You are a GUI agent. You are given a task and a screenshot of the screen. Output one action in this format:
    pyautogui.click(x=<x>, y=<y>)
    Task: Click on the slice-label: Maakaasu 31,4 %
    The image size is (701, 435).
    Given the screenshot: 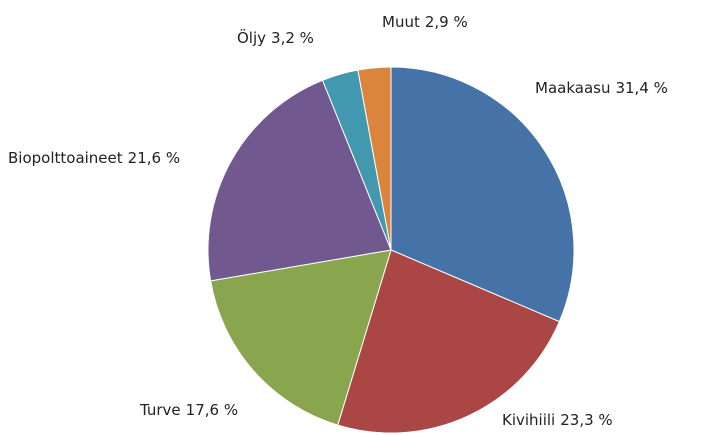 What is the action you would take?
    pyautogui.click(x=601, y=88)
    